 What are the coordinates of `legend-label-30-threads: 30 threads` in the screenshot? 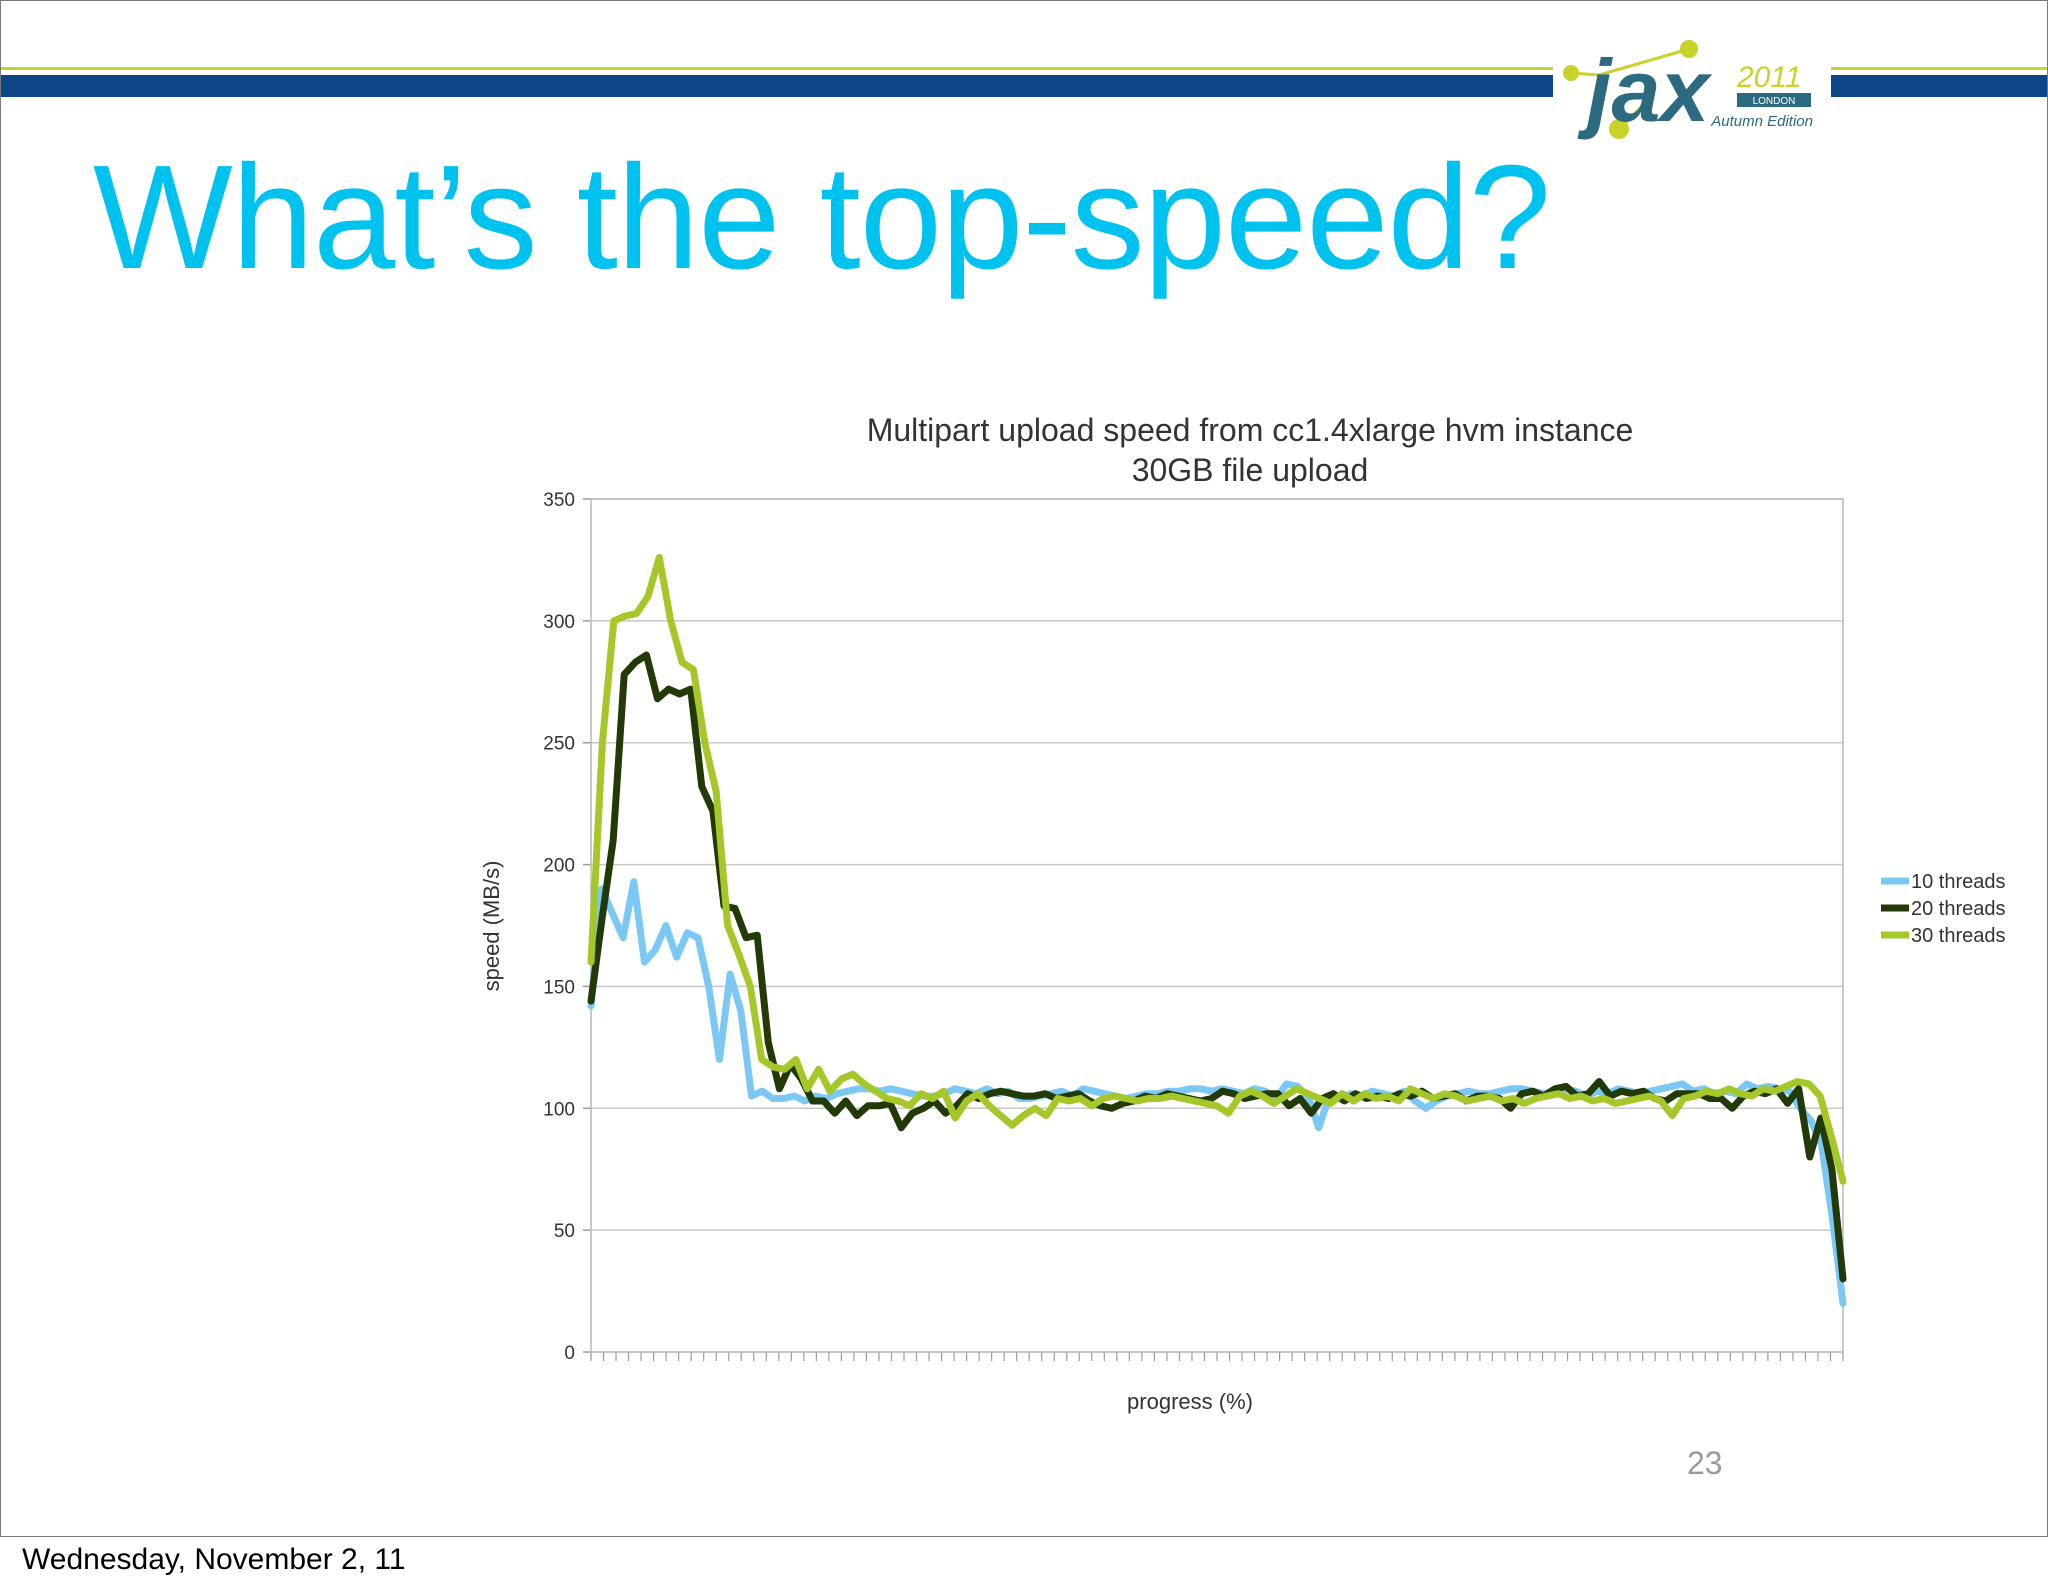 It's located at (1958, 936).